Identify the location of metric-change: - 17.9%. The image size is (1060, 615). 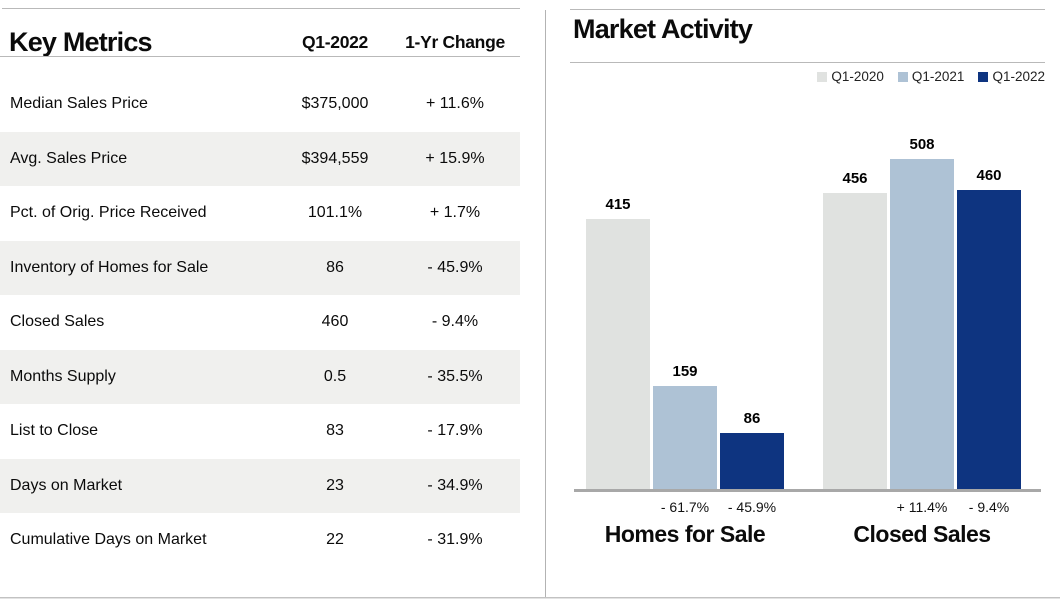
(455, 431).